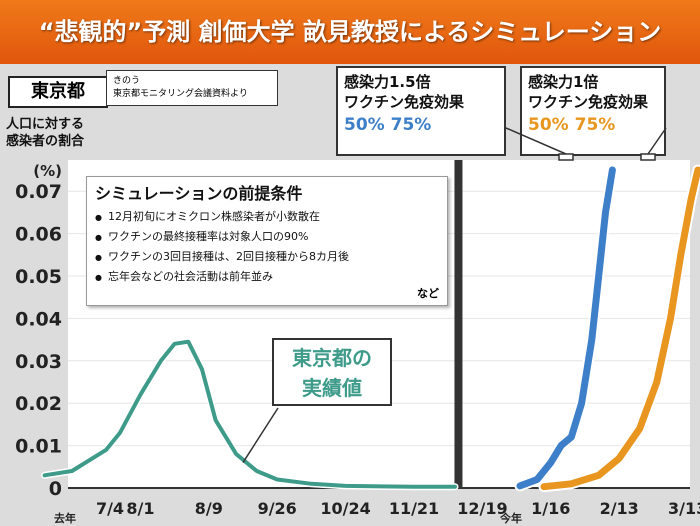 Image resolution: width=700 pixels, height=526 pixels. I want to click on callout-orange-line-2: ワクチン免疫効果, so click(588, 102).